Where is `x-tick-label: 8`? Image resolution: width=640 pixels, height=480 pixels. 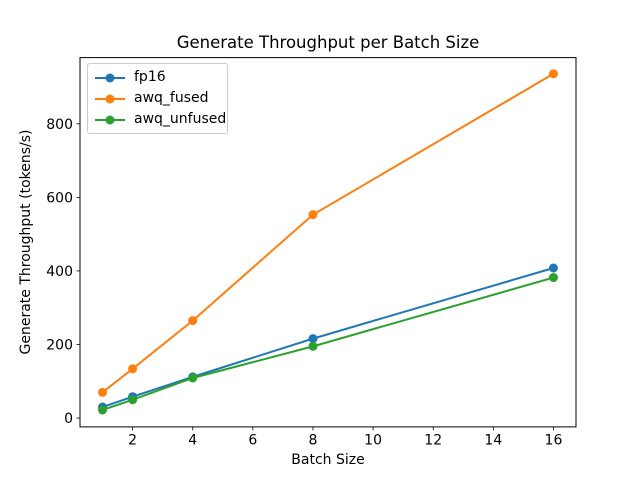
x-tick-label: 8 is located at coordinates (313, 440).